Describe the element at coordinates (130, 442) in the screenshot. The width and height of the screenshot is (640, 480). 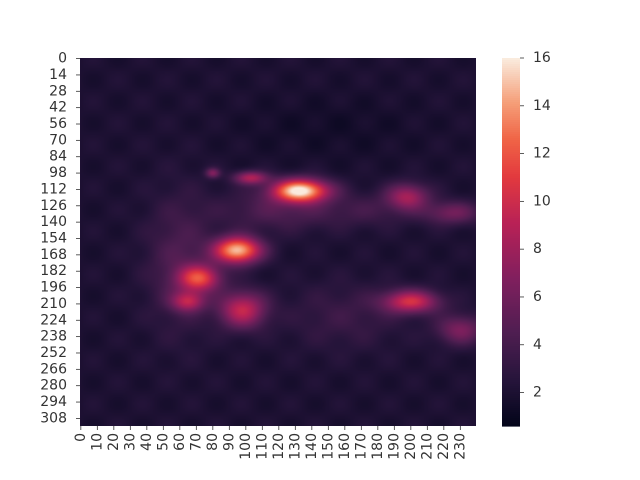
I see `x-tick-label: 30` at that location.